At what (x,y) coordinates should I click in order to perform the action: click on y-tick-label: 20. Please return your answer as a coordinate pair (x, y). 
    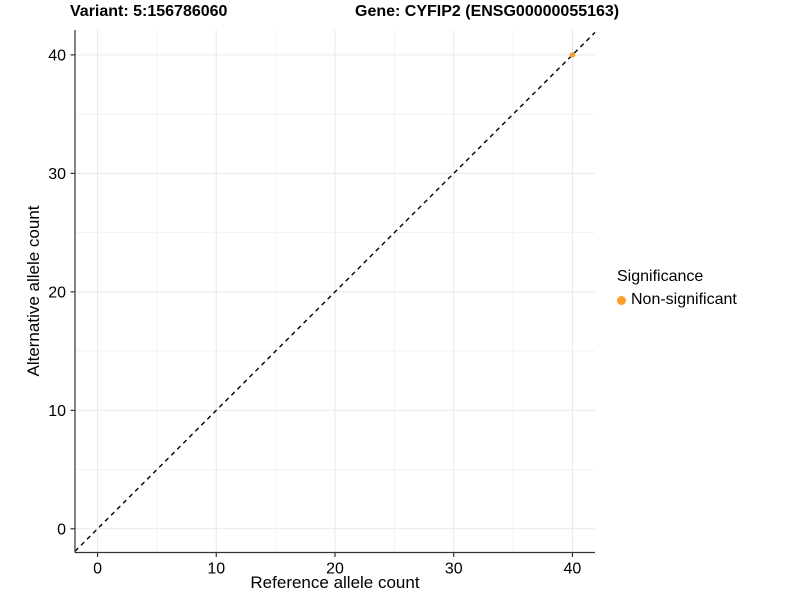
    Looking at the image, I should click on (57, 292).